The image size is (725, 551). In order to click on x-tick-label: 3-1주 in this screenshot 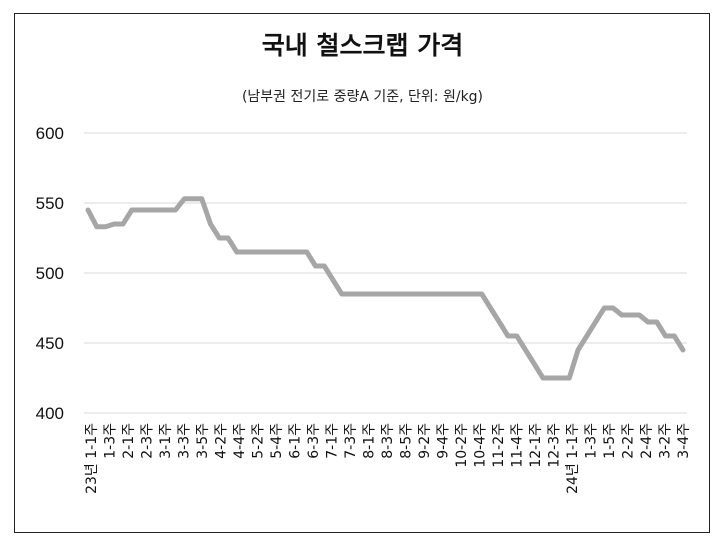, I will do `click(166, 441)`.